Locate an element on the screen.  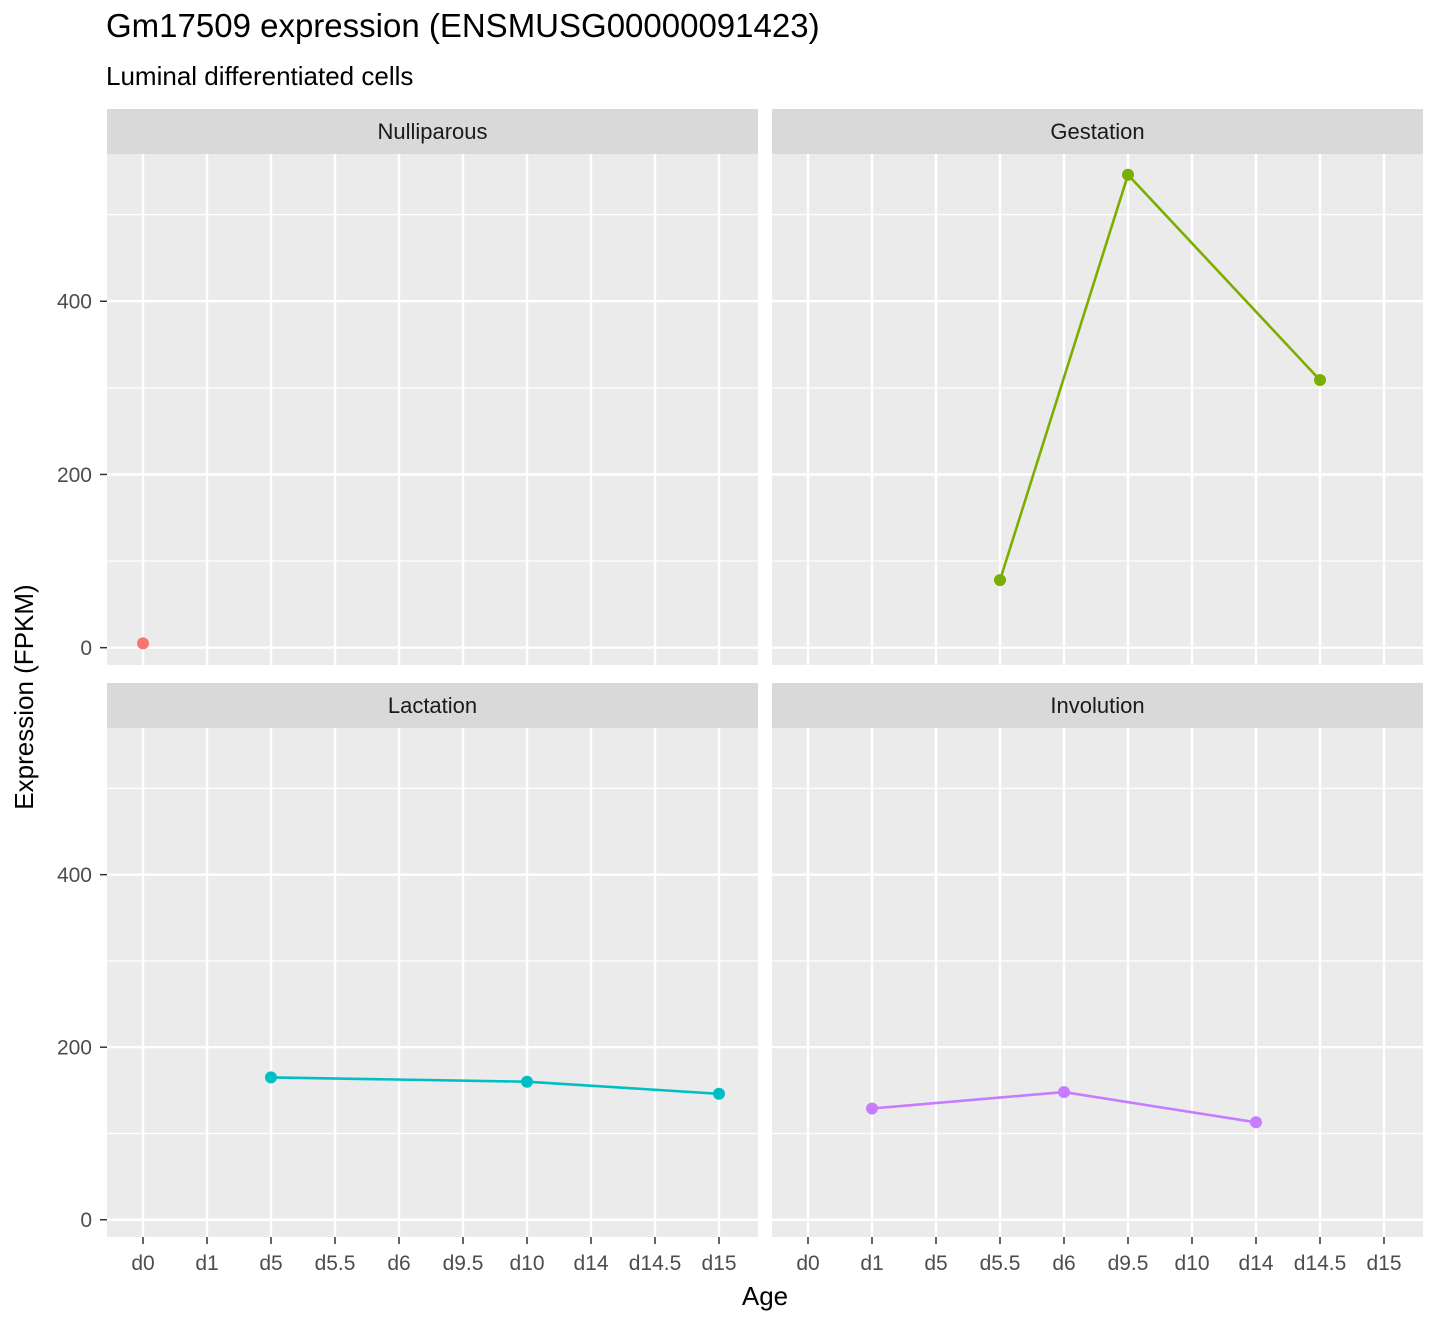
x-axis-col-2: d0 d1 d5 d5.5 d6 d9.5 d10 d14 d14.5 d15 is located at coordinates (1099, 1256).